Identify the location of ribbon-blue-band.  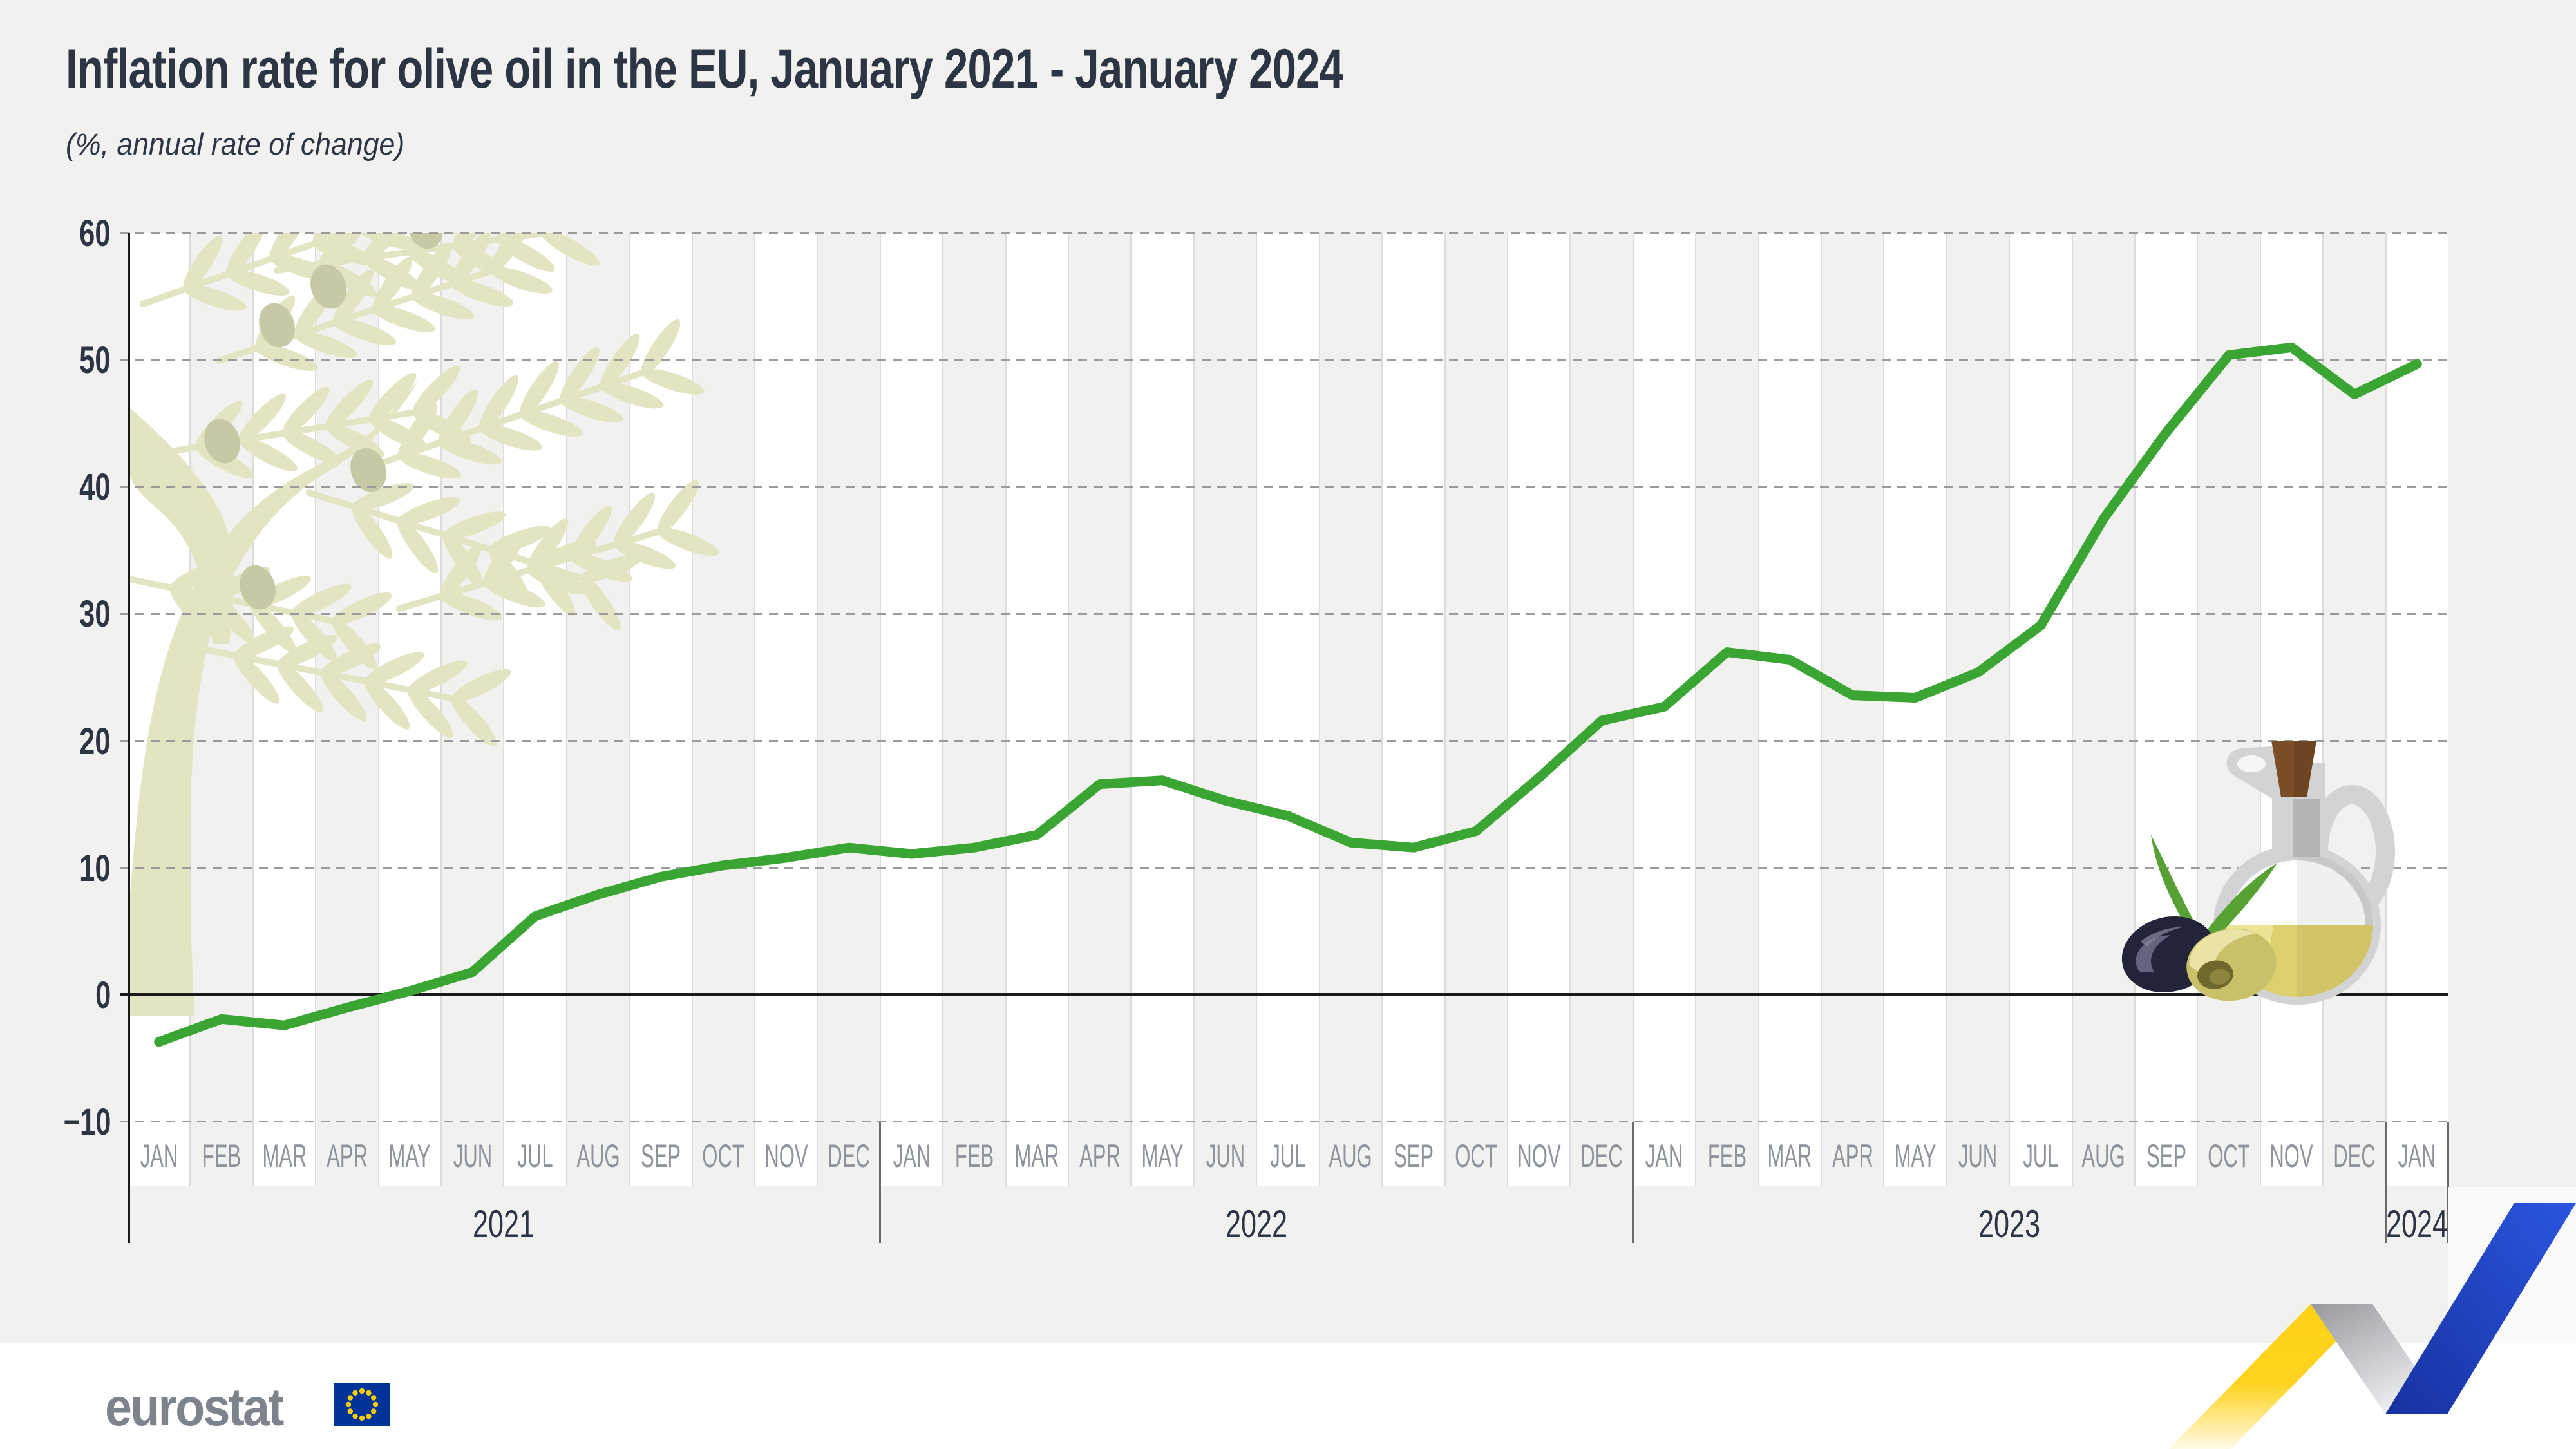
(2481, 1308).